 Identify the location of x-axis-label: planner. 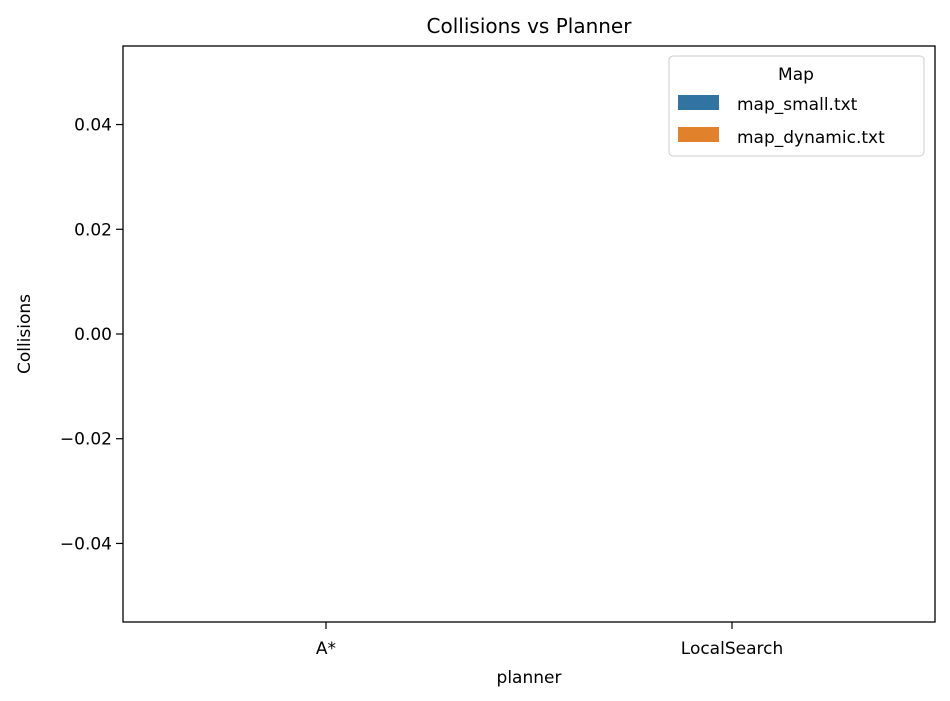
(529, 678).